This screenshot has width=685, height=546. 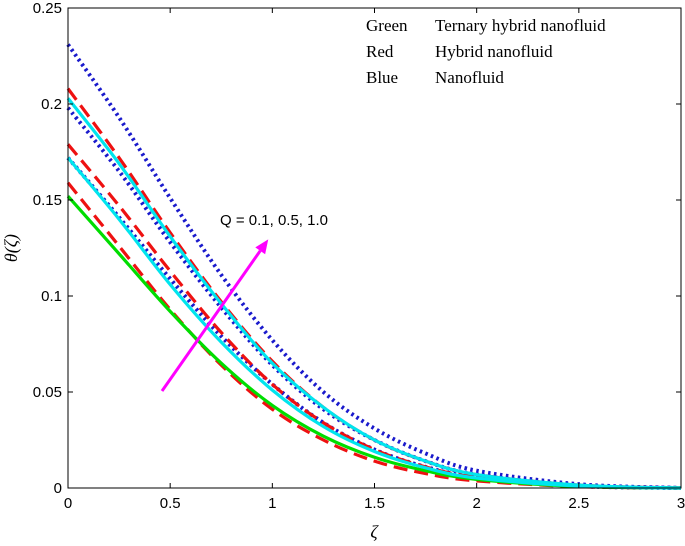 What do you see at coordinates (68, 503) in the screenshot?
I see `x-tick-label: 0` at bounding box center [68, 503].